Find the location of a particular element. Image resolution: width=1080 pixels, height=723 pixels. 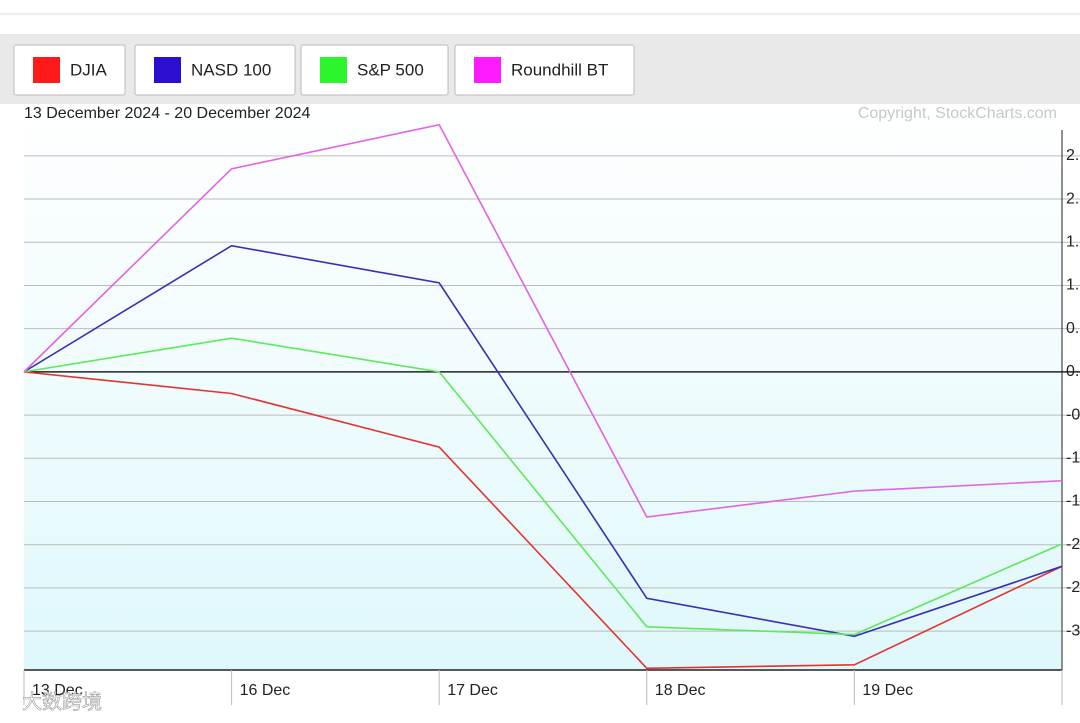

x-tick-label: 16 Dec is located at coordinates (265, 690).